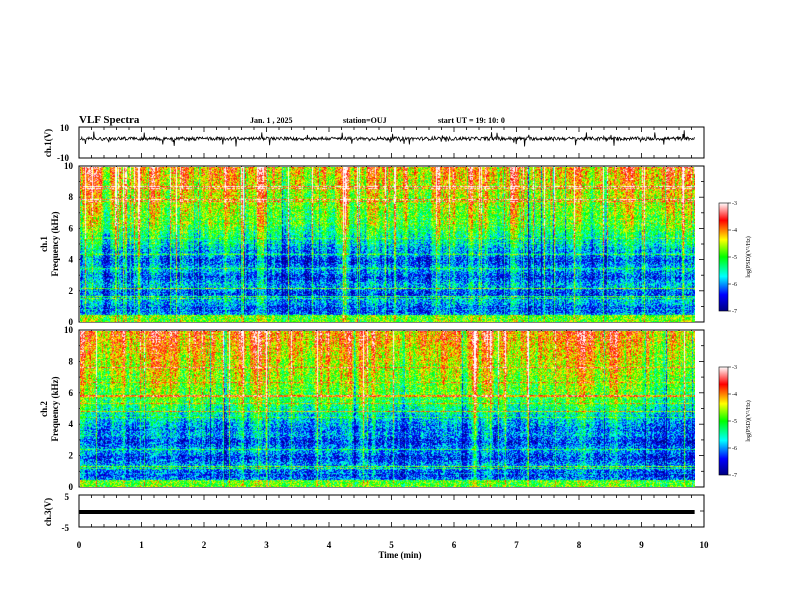 The height and width of the screenshot is (612, 792). I want to click on x-tick-label: 7, so click(516, 545).